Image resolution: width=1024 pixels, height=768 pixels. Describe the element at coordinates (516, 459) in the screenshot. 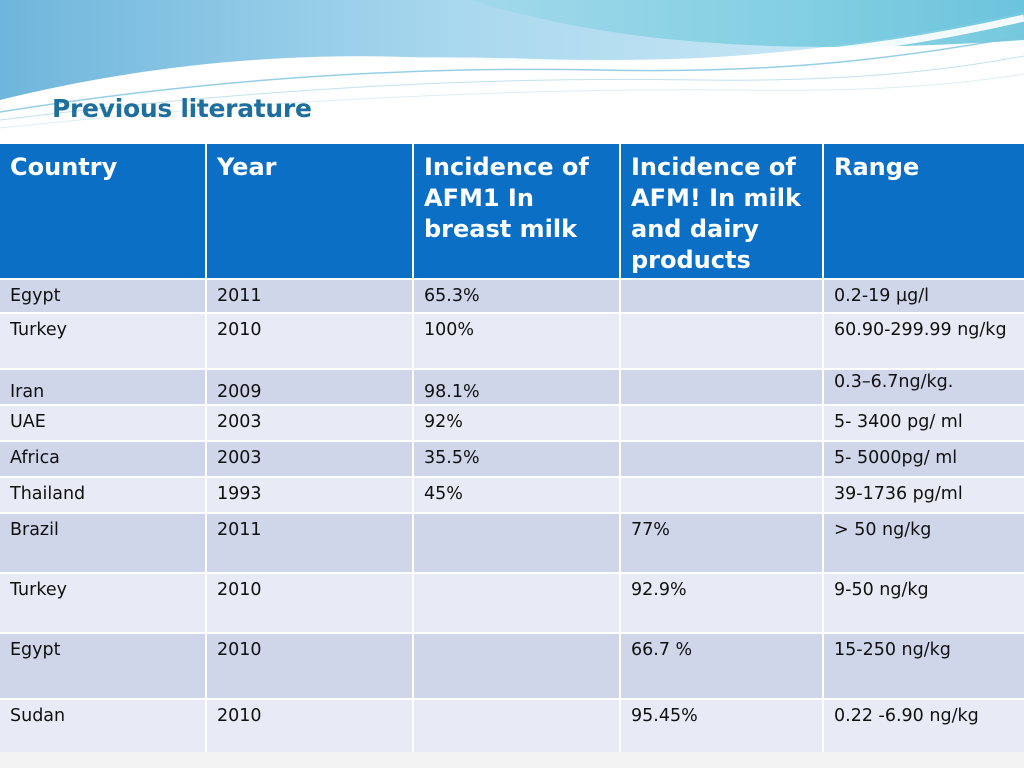

I see `cell-incidence-breast-milk: 35.5%` at that location.